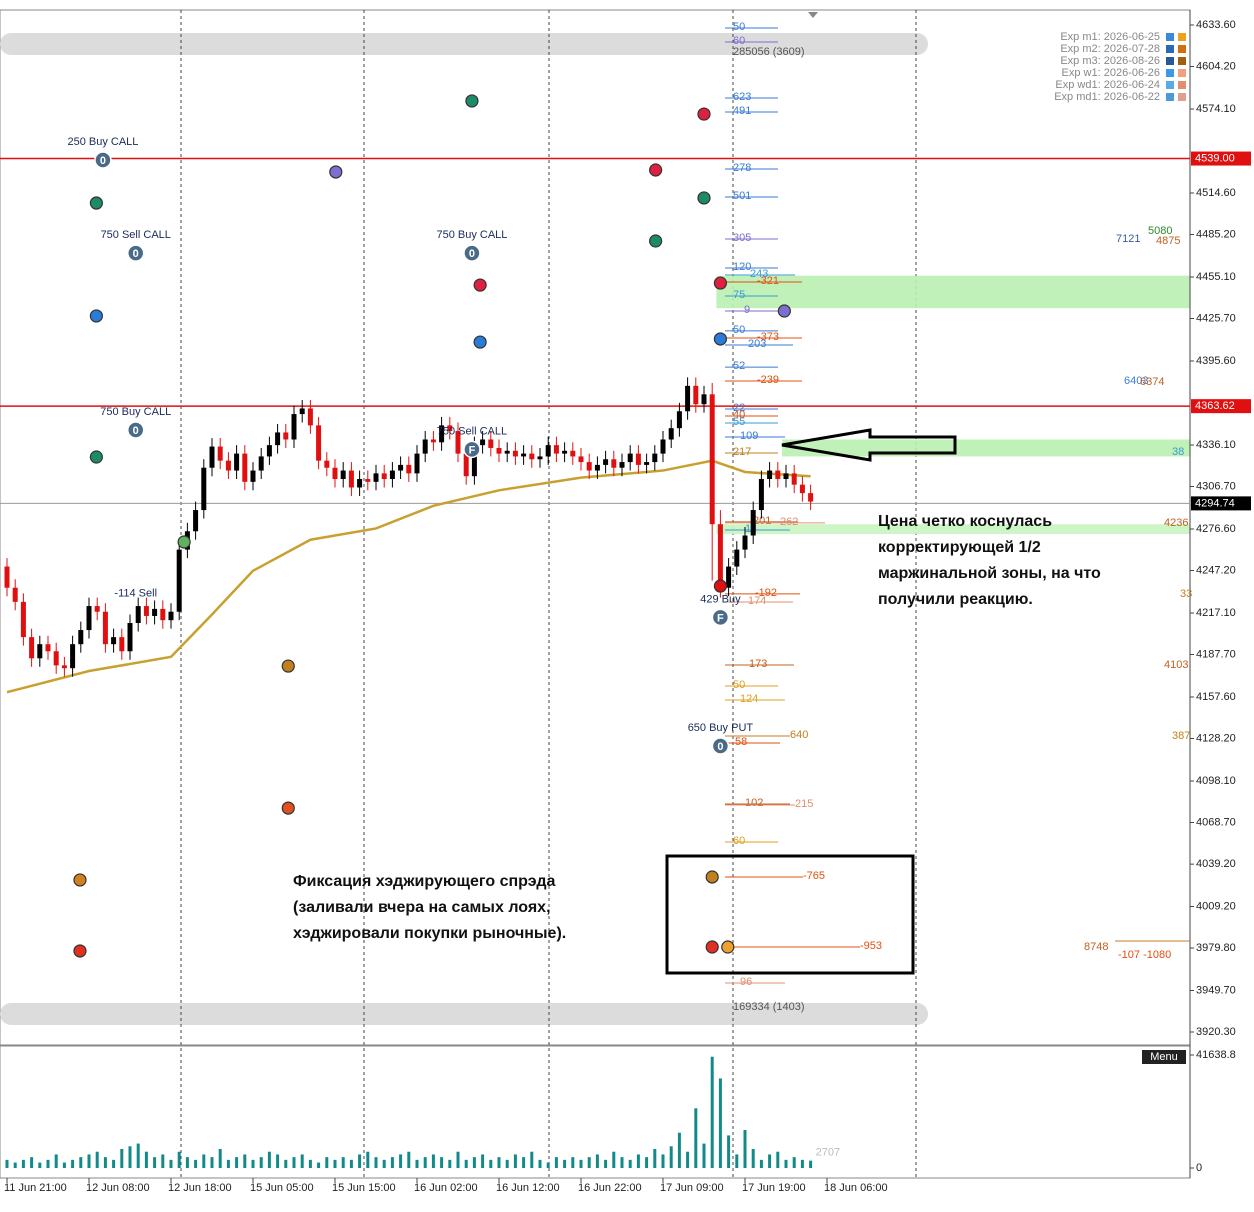 The image size is (1254, 1212). I want to click on level-label: 50, so click(739, 330).